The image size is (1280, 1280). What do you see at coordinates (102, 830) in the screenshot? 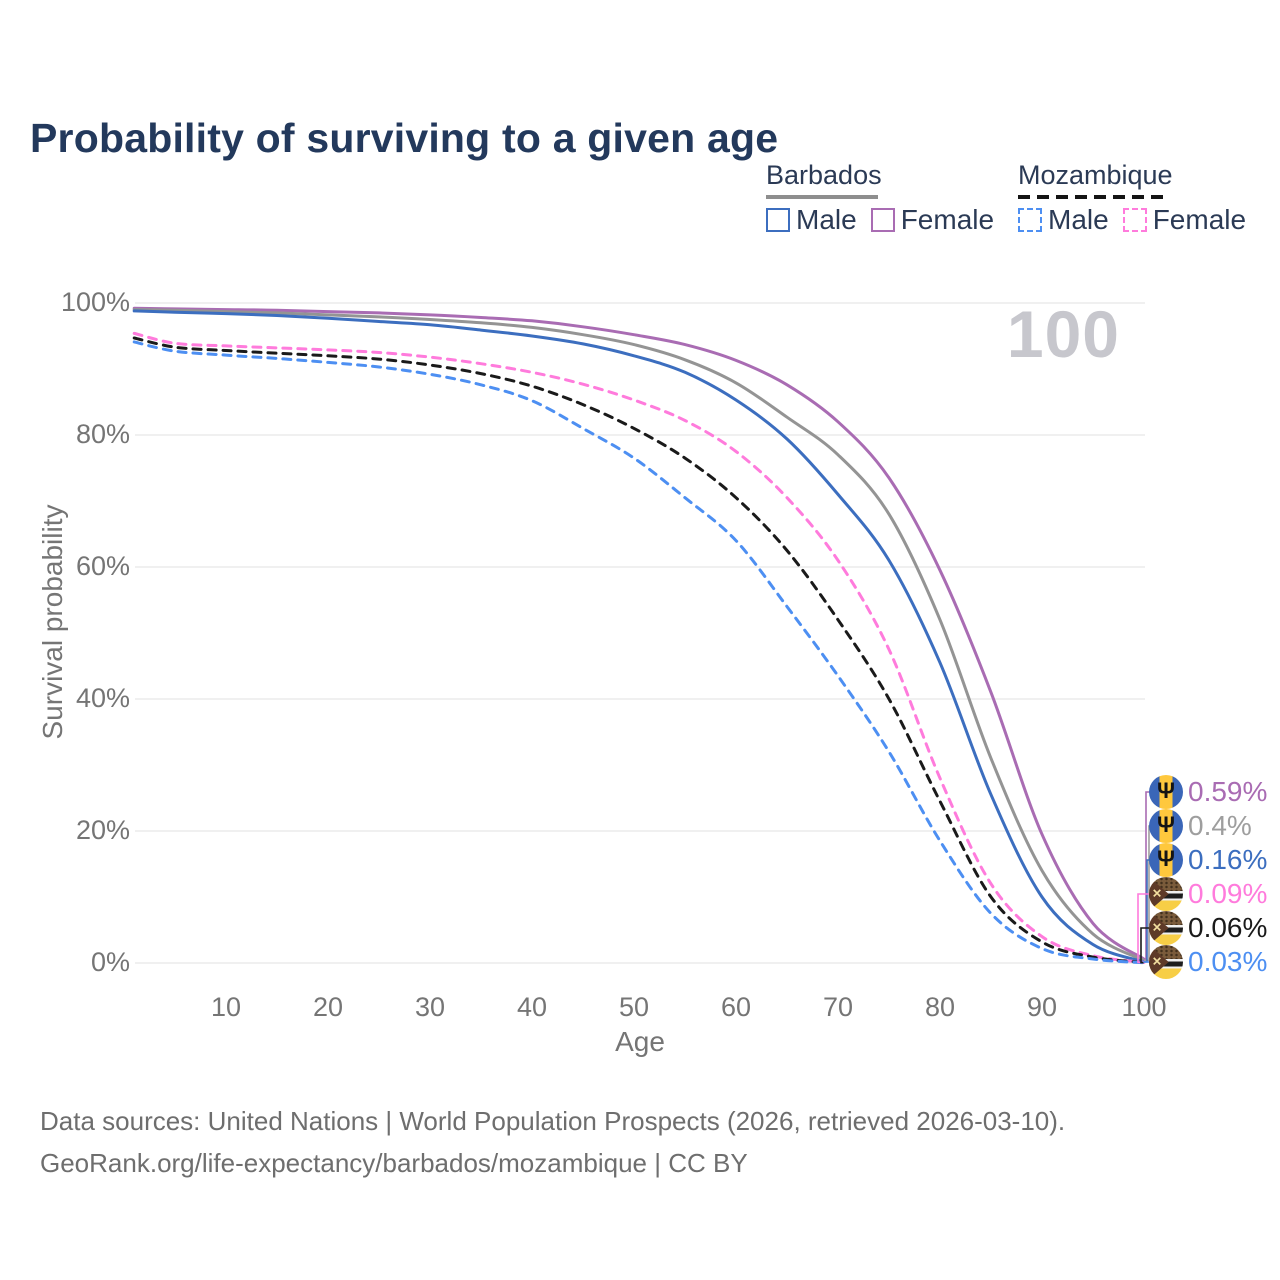
I see `y-tick-label: 20%` at bounding box center [102, 830].